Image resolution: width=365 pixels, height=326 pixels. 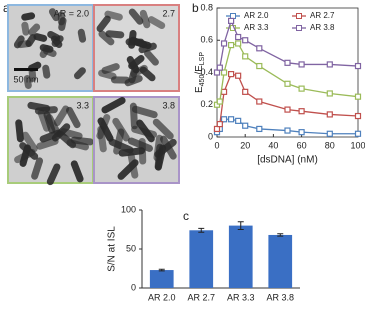 I want to click on image-label: 3.3, so click(x=82, y=105).